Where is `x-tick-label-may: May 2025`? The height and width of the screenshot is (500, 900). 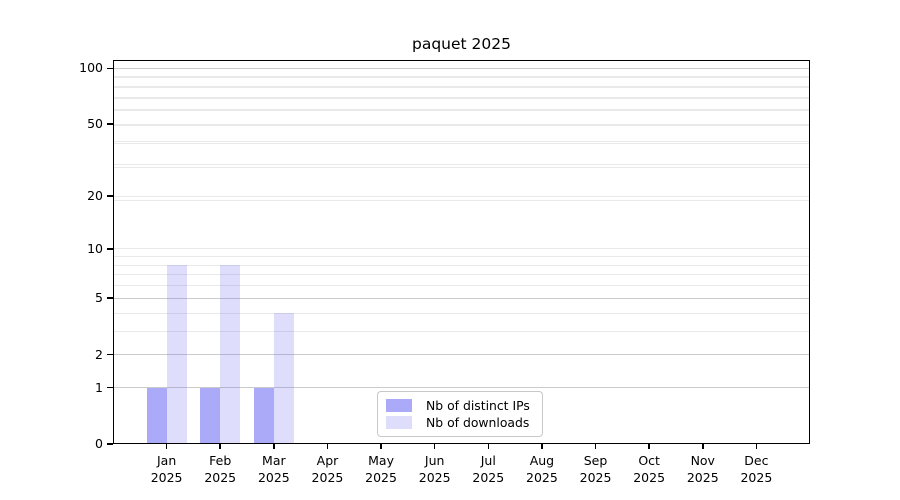
x-tick-label-may: May 2025 is located at coordinates (381, 469).